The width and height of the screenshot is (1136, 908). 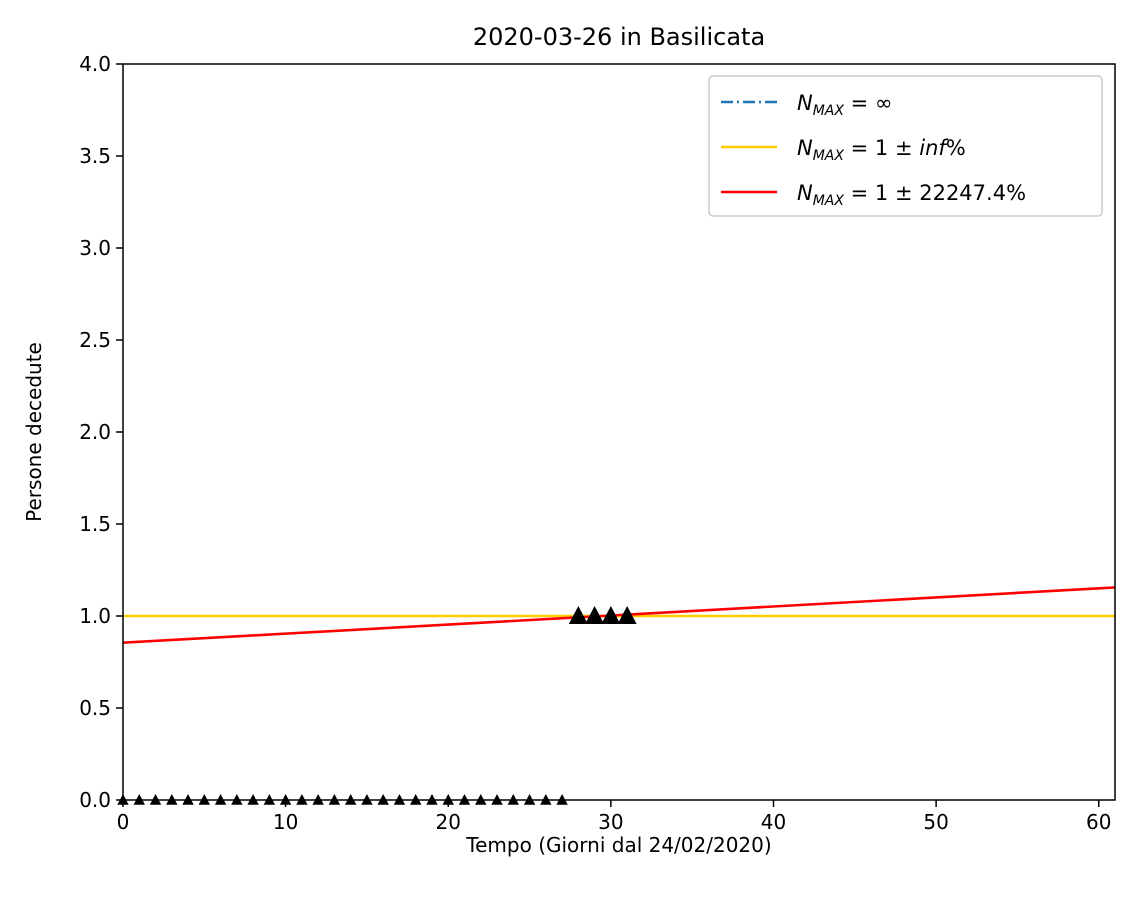 What do you see at coordinates (448, 822) in the screenshot?
I see `x-tick-label-2: 20` at bounding box center [448, 822].